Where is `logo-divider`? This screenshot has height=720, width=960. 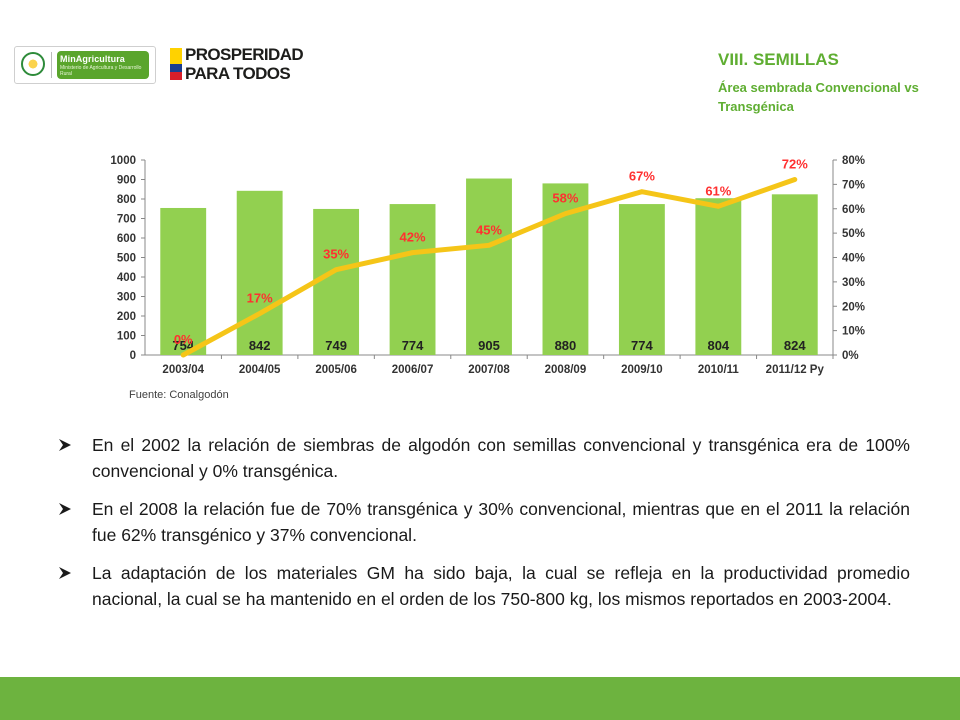 logo-divider is located at coordinates (51, 65).